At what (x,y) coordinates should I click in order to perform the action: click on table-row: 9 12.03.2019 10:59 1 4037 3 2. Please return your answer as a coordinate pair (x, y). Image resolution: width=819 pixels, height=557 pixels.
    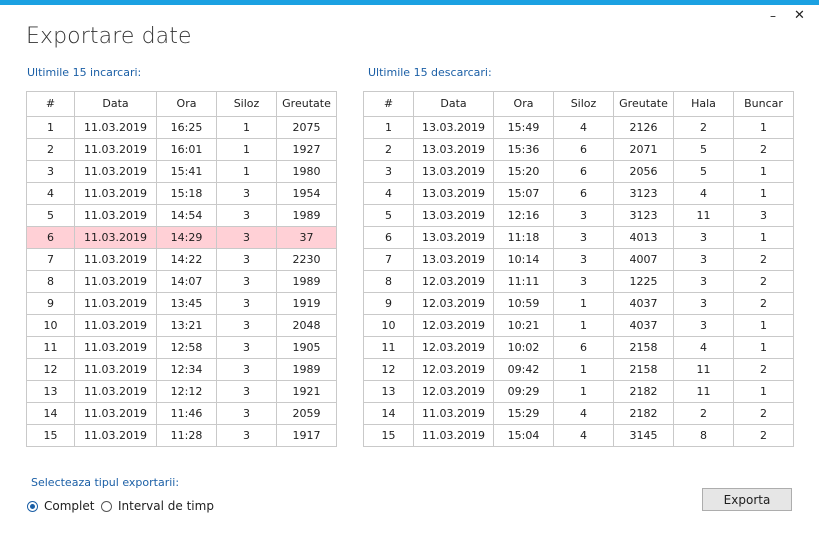
    Looking at the image, I should click on (578, 303).